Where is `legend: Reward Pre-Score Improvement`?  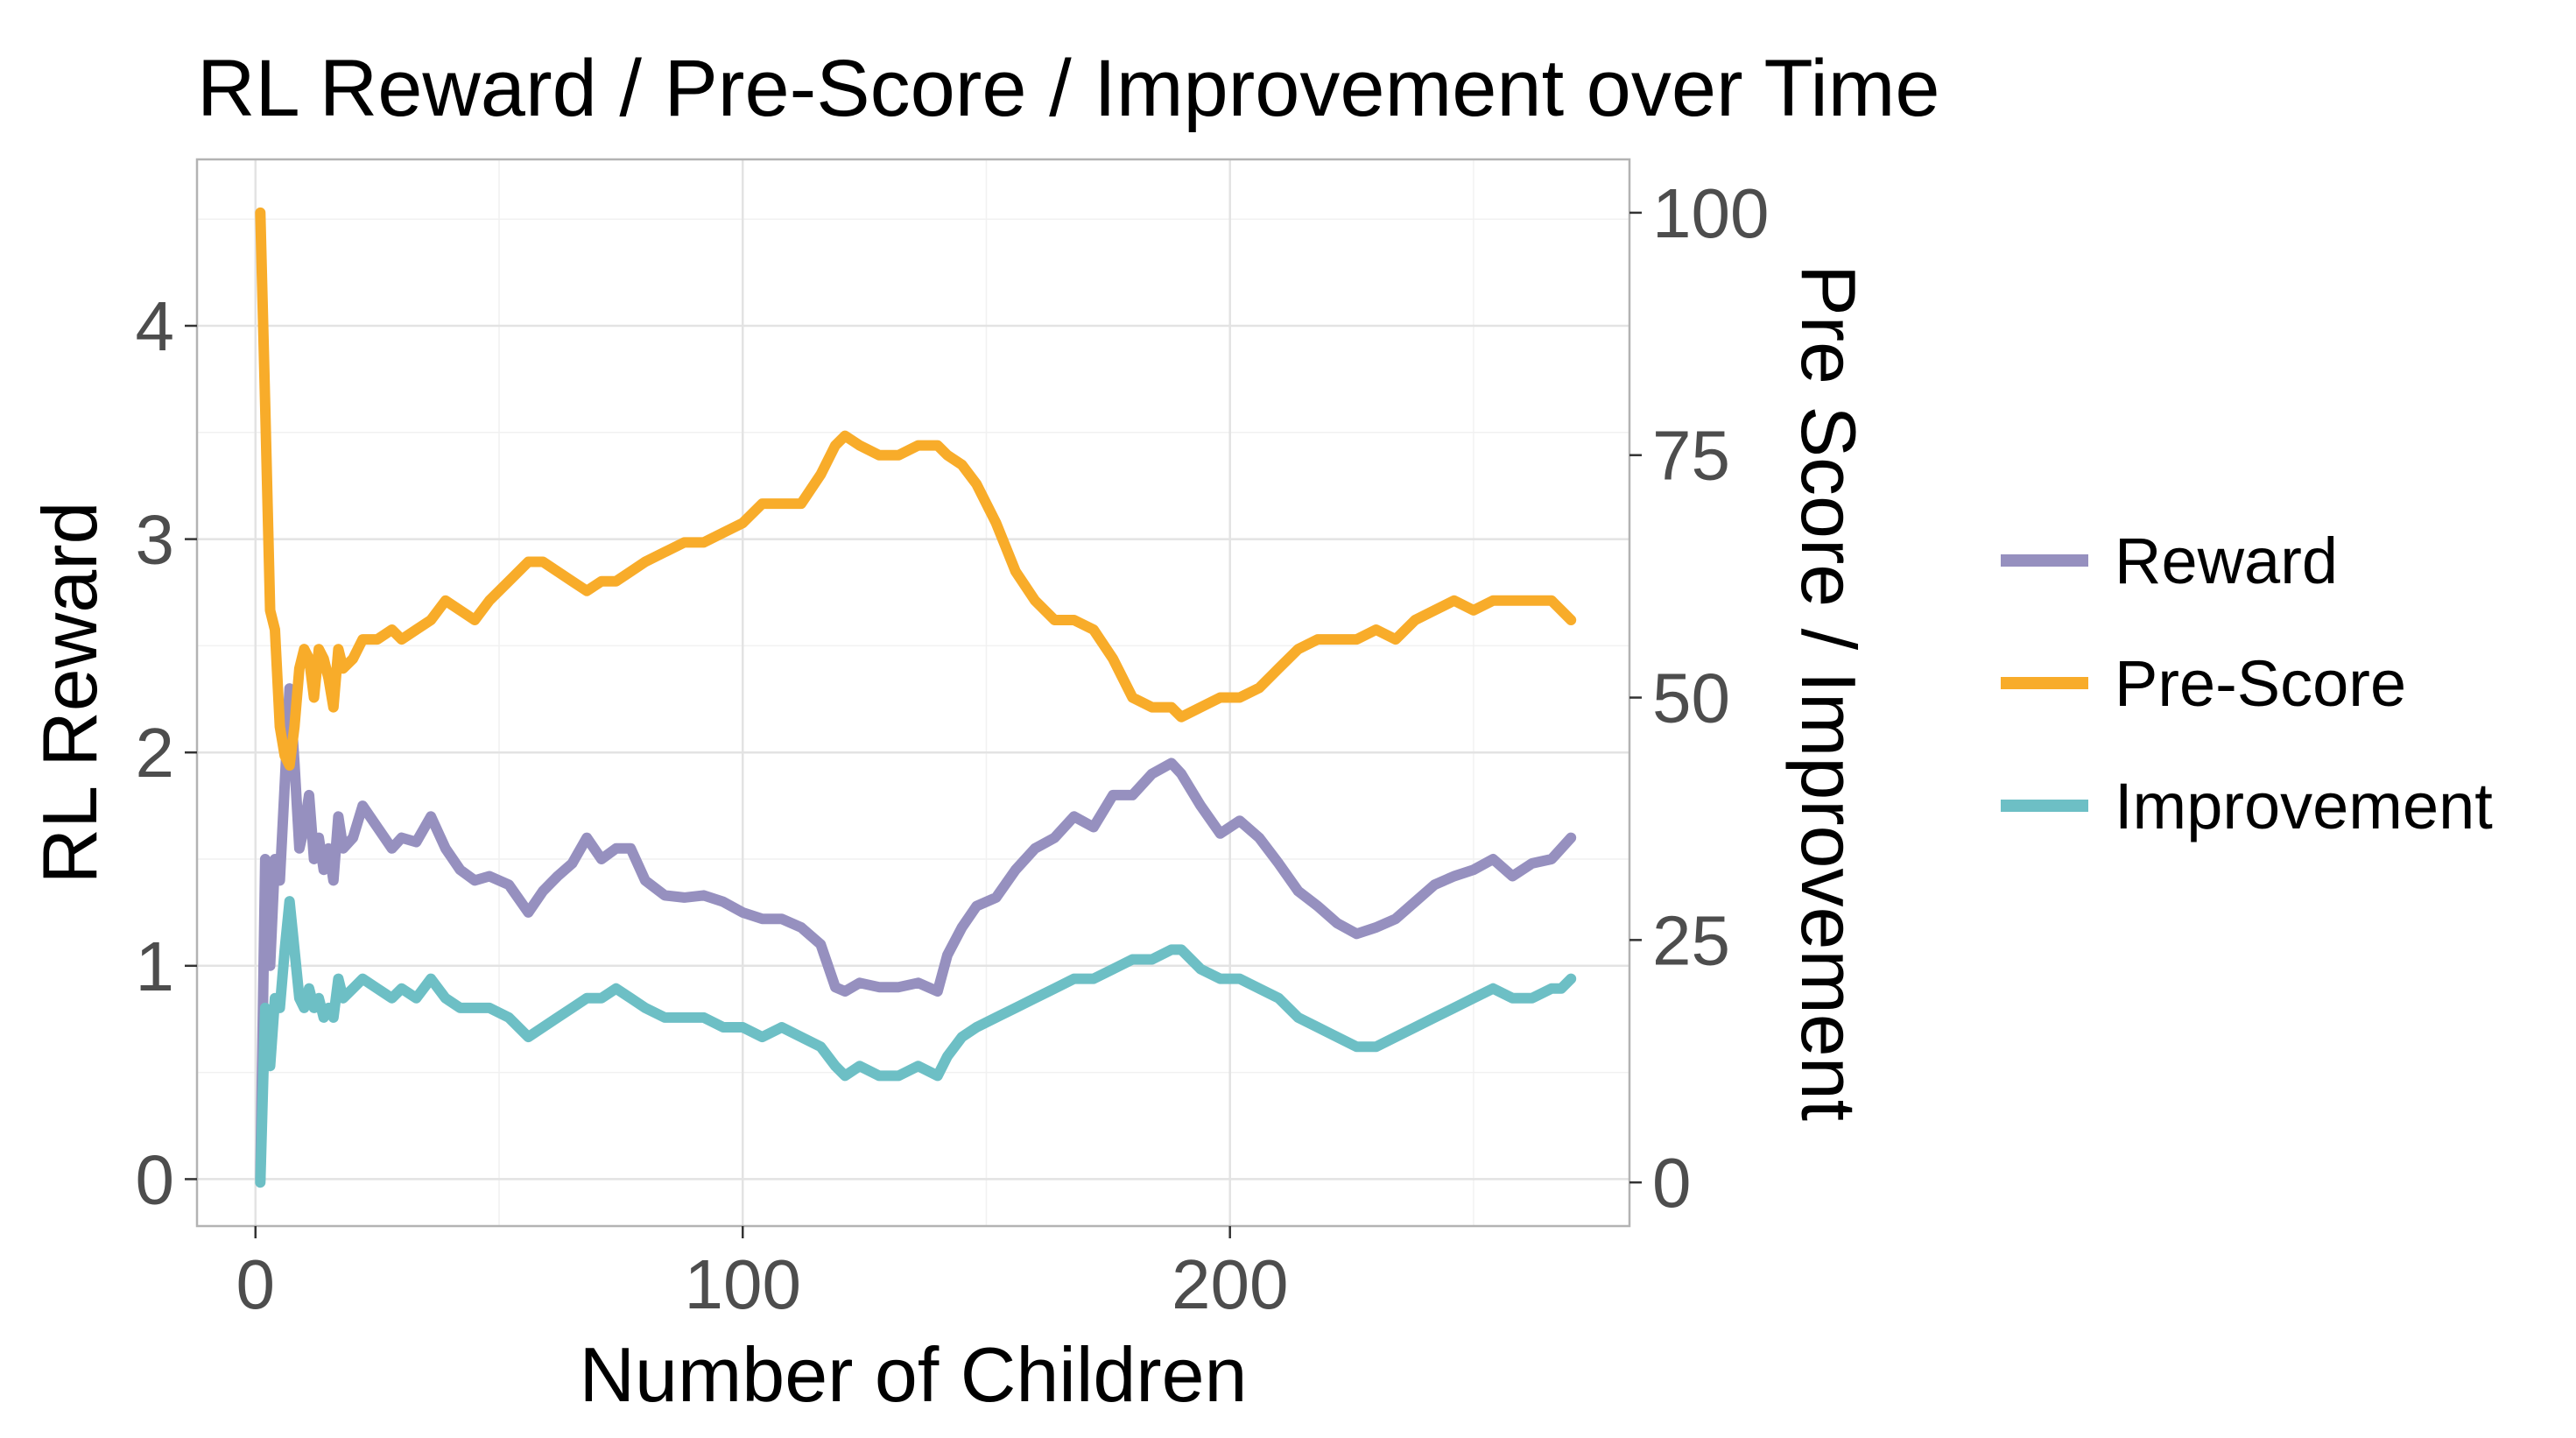 legend: Reward Pre-Score Improvement is located at coordinates (2247, 683).